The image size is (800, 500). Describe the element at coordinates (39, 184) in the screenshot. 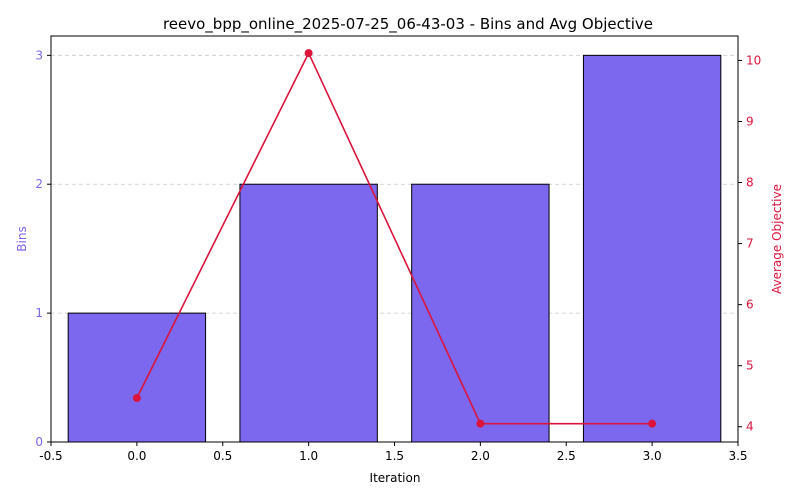

I see `y-left-tick-label: 2` at that location.